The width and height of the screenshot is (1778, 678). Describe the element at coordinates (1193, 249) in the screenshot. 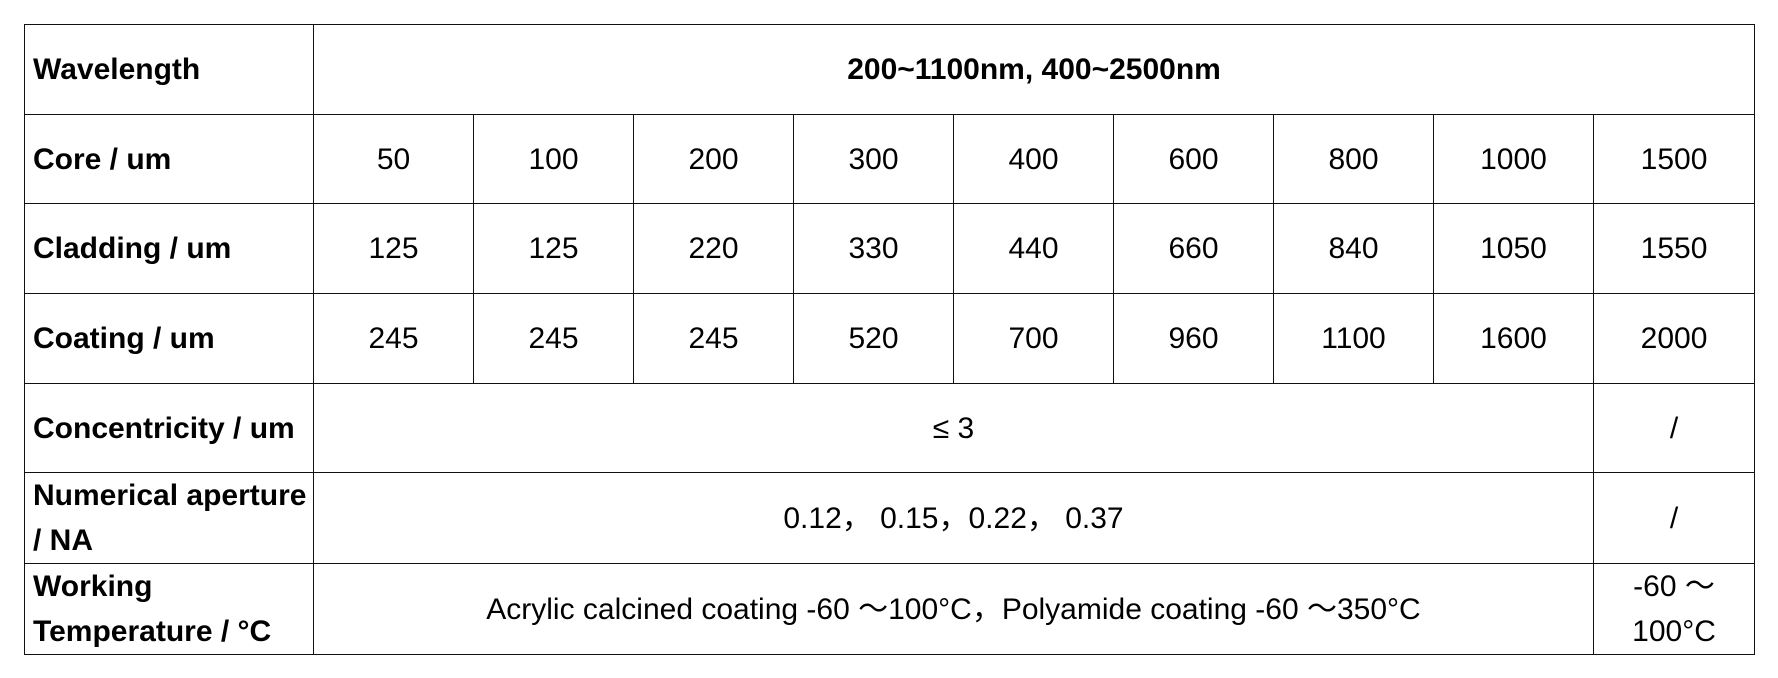

I see `cladding-cell: 660` at that location.